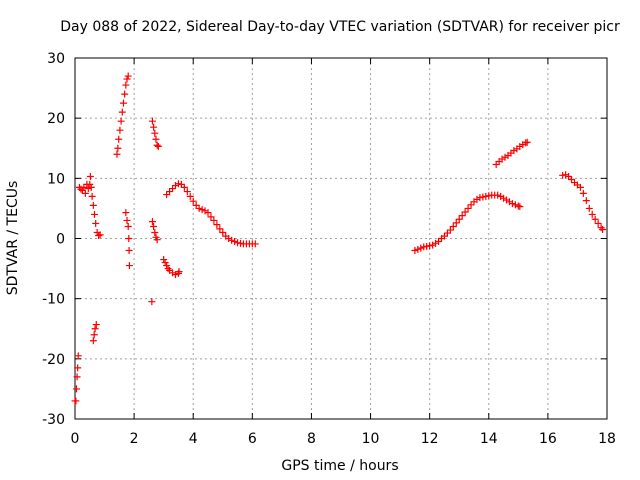  What do you see at coordinates (13, 238) in the screenshot?
I see `y-axis-label: SDTVAR / TECUs` at bounding box center [13, 238].